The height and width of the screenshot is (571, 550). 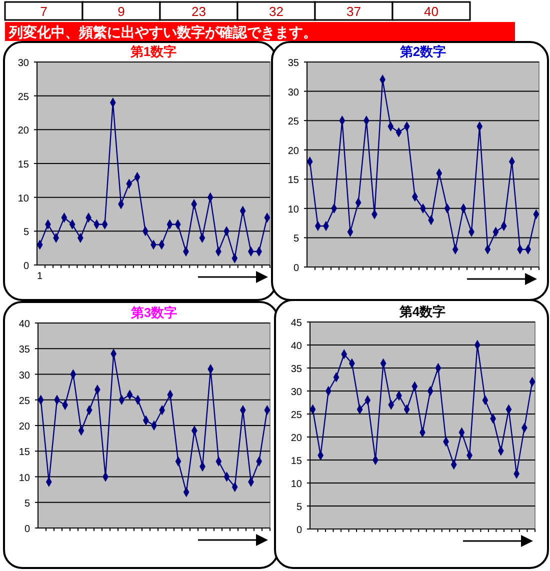 I want to click on y-tick-label: 45, so click(x=296, y=323).